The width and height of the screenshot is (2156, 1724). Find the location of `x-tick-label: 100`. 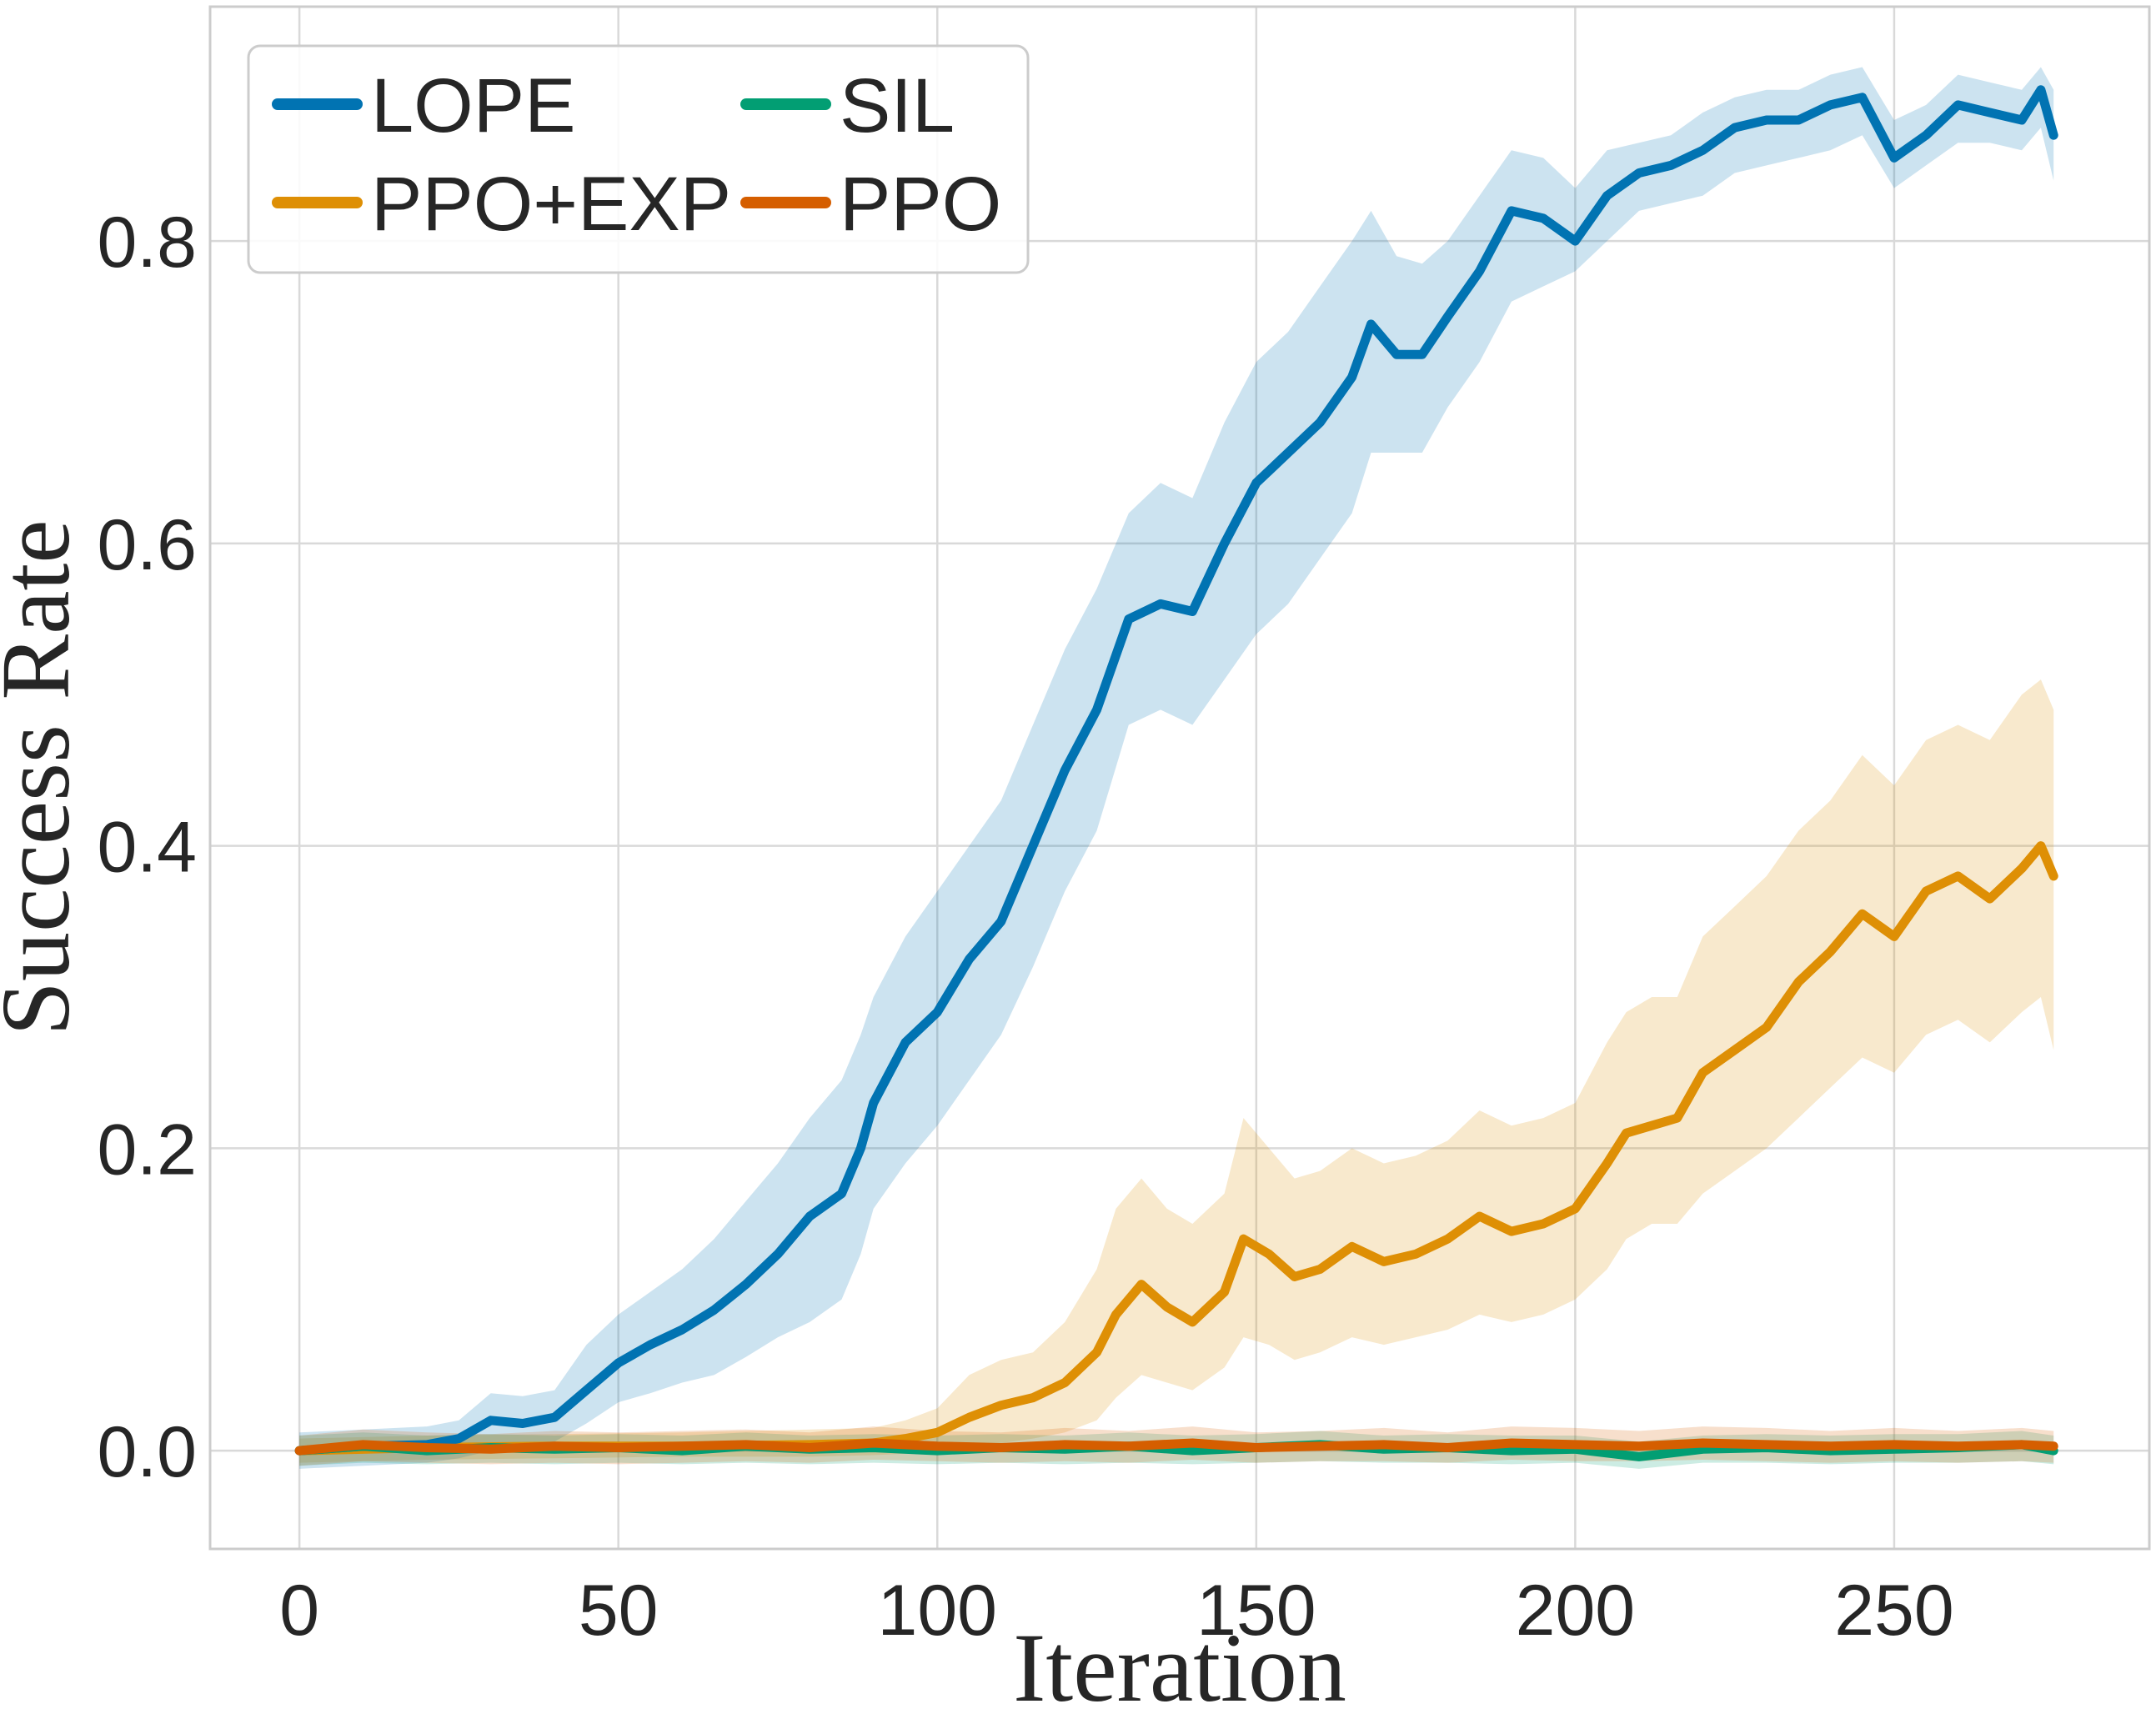

x-tick-label: 100 is located at coordinates (938, 1611).